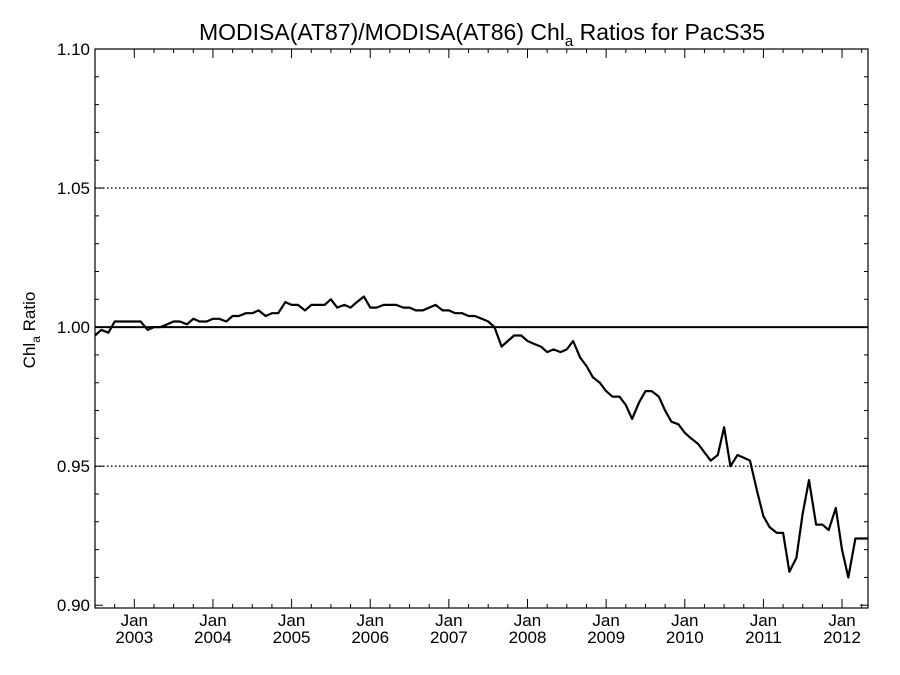 The width and height of the screenshot is (900, 675). I want to click on y-tick-label: 1.00, so click(73, 327).